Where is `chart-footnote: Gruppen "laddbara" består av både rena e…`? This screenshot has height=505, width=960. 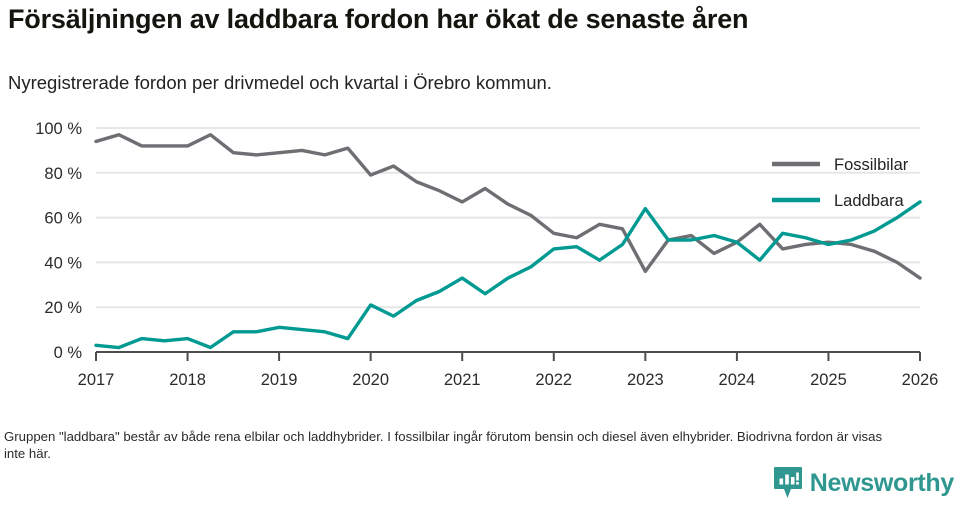
chart-footnote: Gruppen "laddbara" består av både rena e… is located at coordinates (443, 445).